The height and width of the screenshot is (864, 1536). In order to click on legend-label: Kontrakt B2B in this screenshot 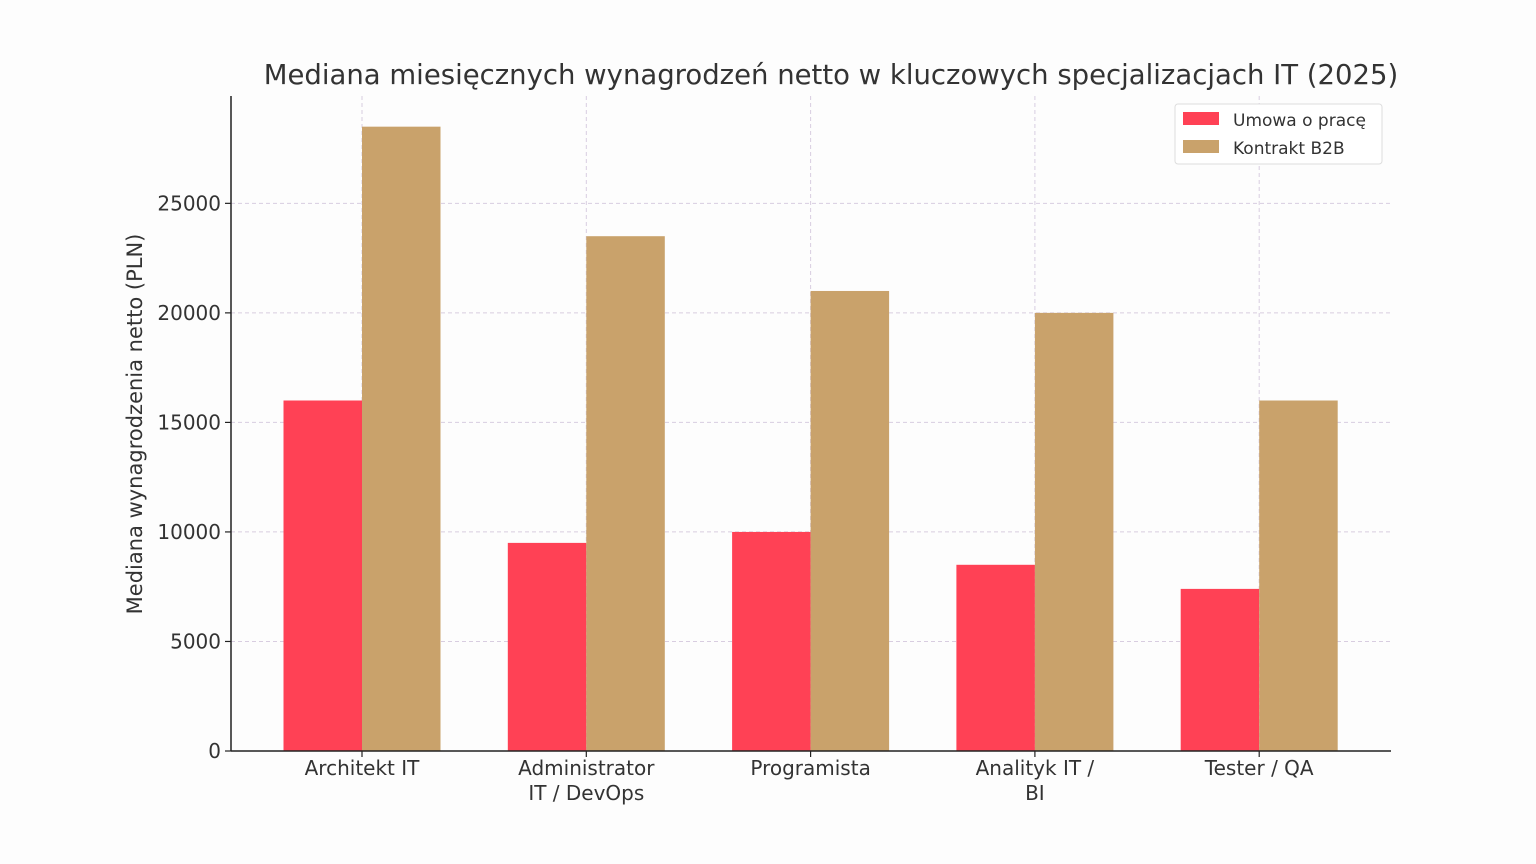, I will do `click(1289, 149)`.